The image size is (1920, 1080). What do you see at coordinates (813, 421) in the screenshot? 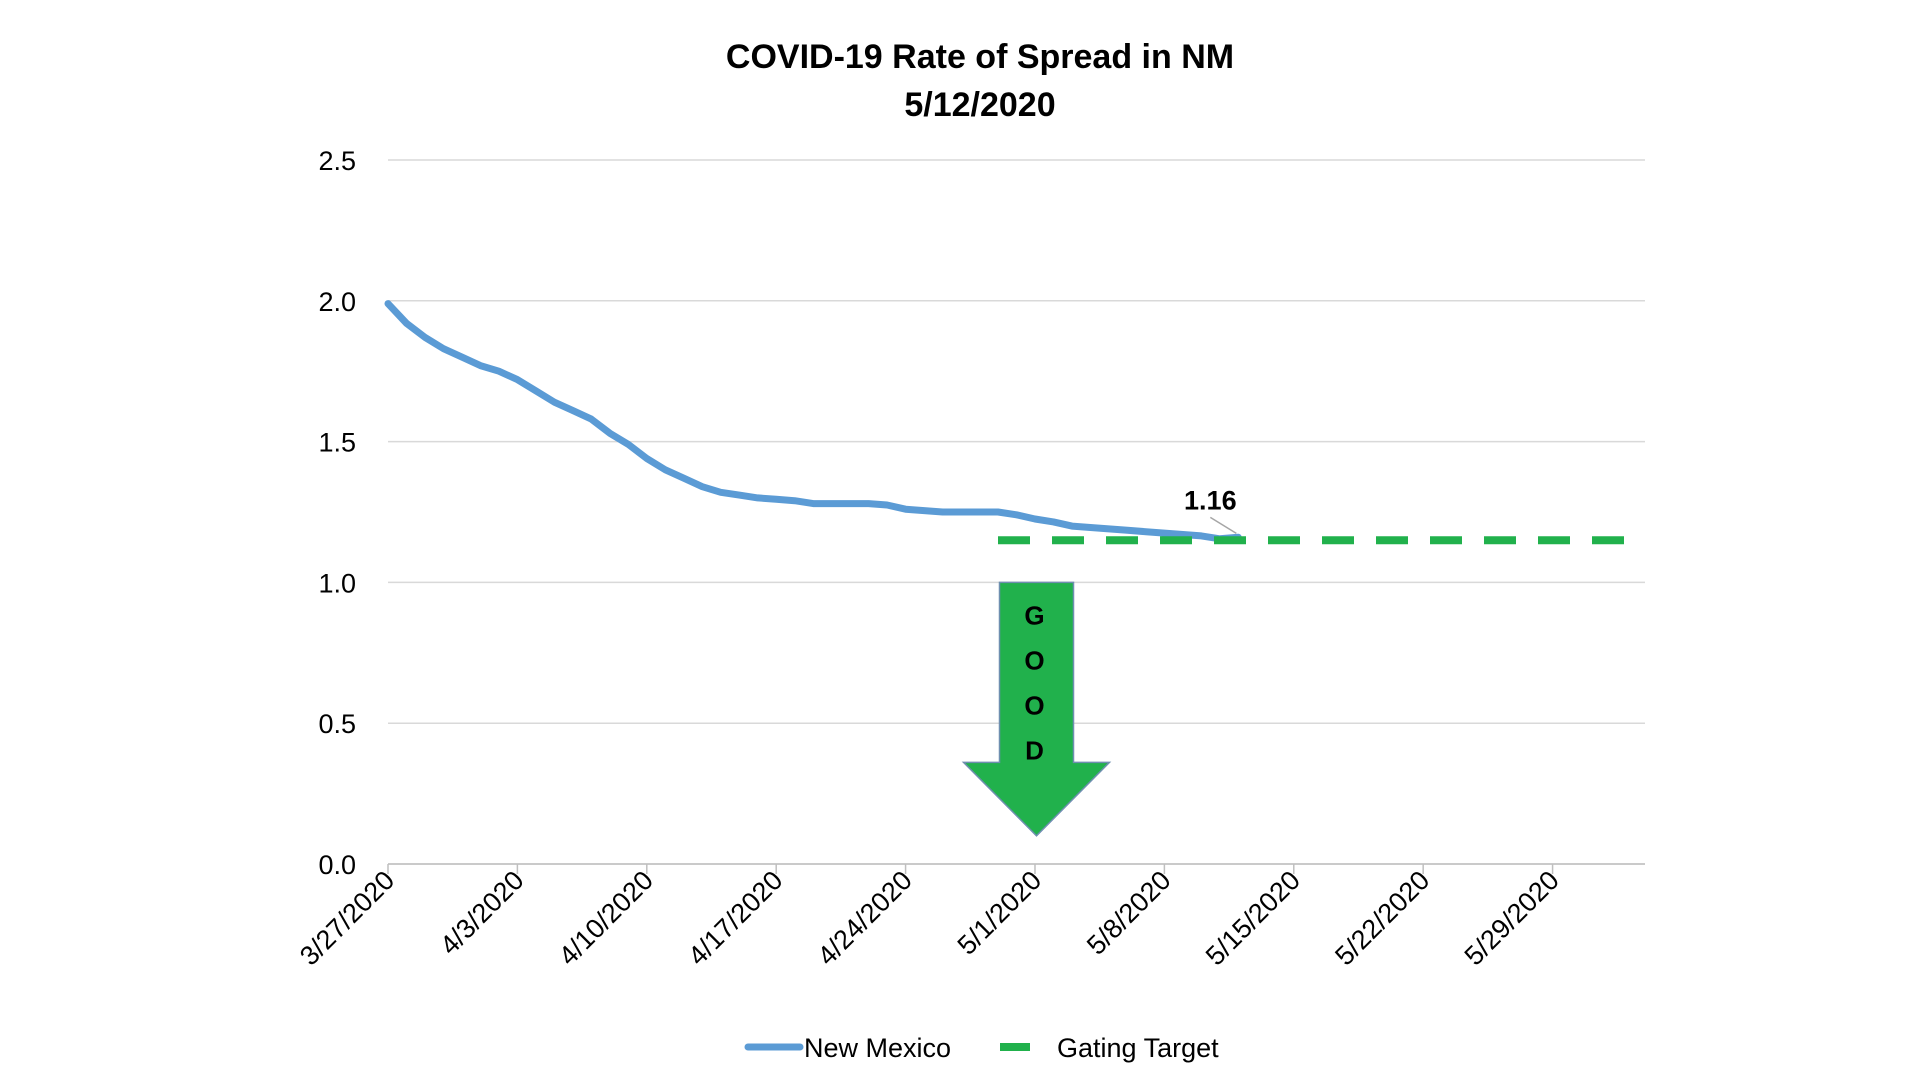
I see `series-line-new-mexico` at bounding box center [813, 421].